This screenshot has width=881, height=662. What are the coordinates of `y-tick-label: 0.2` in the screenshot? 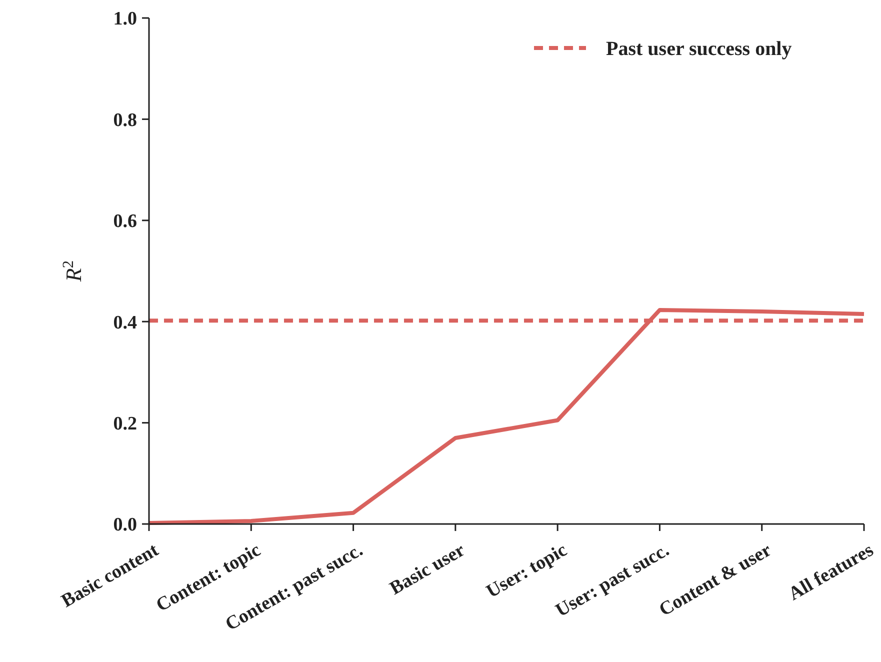 It's located at (125, 423).